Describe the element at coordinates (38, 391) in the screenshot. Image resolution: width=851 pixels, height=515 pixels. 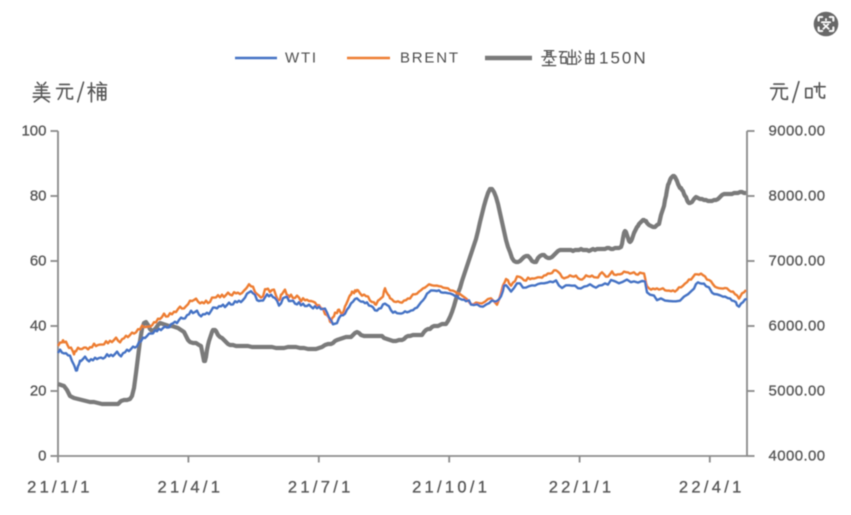
I see `svg-text: 20` at that location.